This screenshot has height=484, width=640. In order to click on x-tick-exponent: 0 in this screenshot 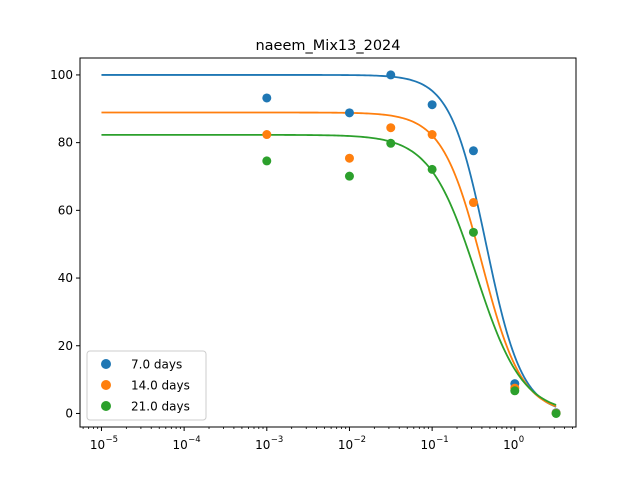, I will do `click(521, 440)`.